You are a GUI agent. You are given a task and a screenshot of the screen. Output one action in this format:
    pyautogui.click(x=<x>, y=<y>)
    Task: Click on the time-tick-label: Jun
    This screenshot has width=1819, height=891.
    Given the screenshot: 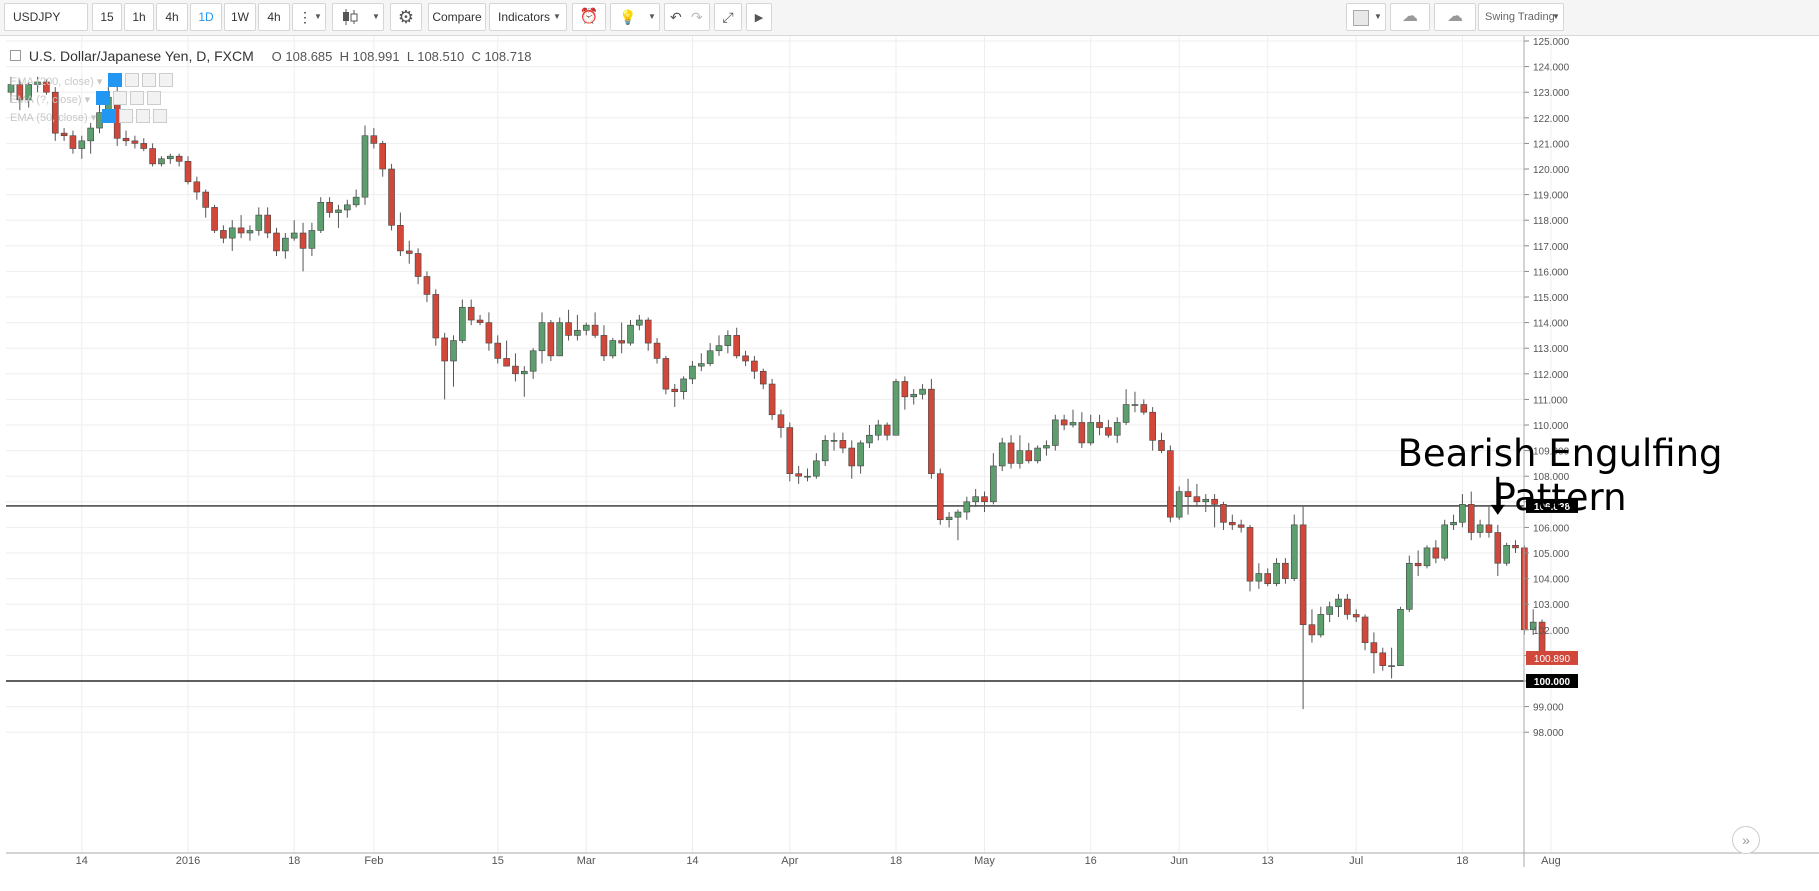 What is the action you would take?
    pyautogui.click(x=1179, y=861)
    